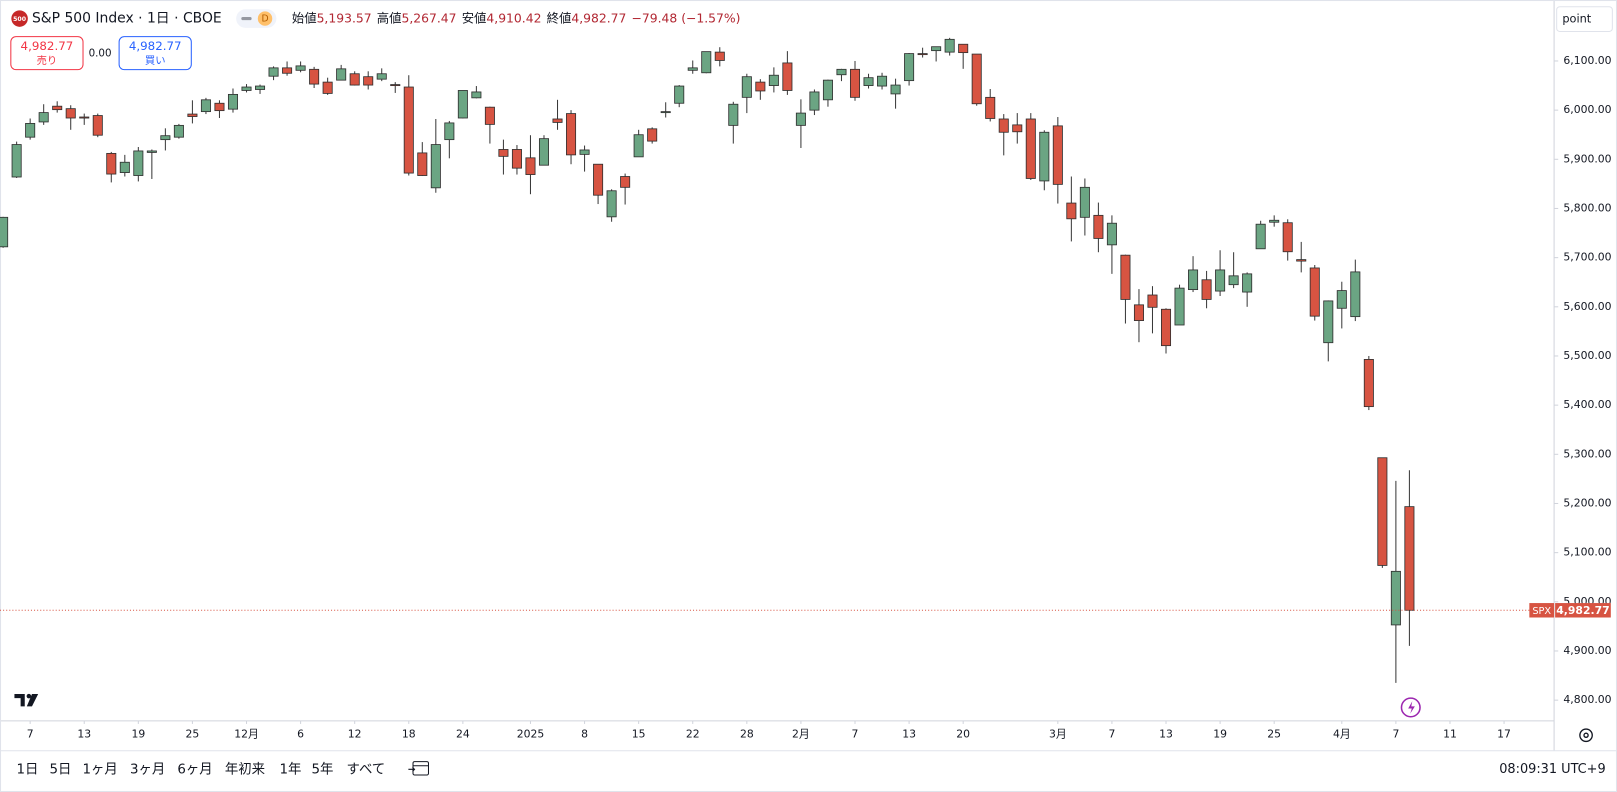  What do you see at coordinates (1576, 19) in the screenshot?
I see `scale-mode: point` at bounding box center [1576, 19].